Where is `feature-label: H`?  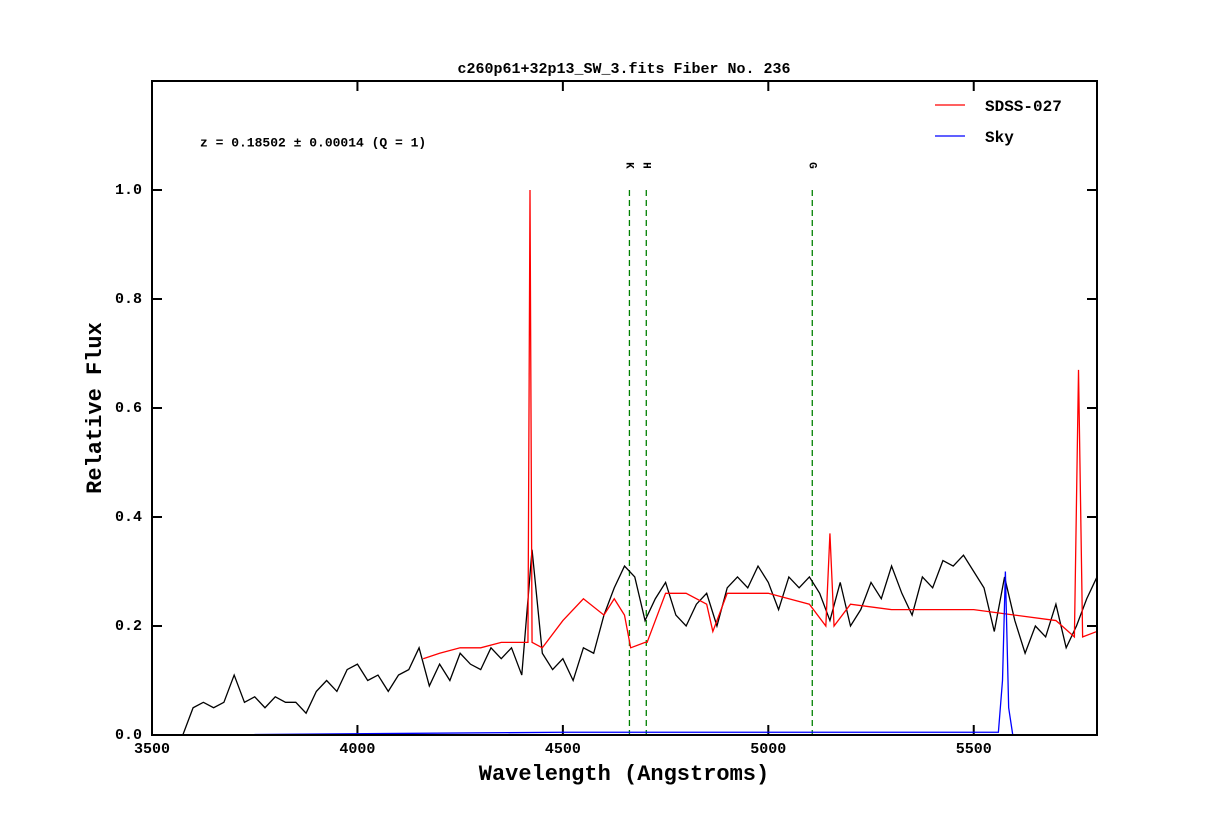
feature-label: H is located at coordinates (645, 165).